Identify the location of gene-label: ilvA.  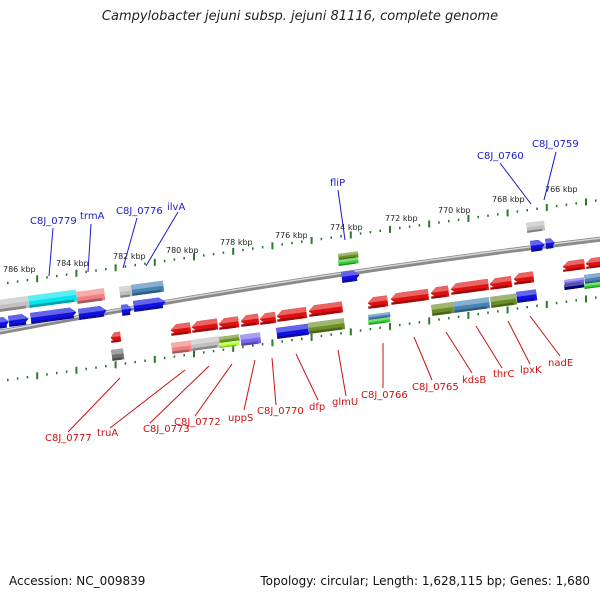
(176, 207).